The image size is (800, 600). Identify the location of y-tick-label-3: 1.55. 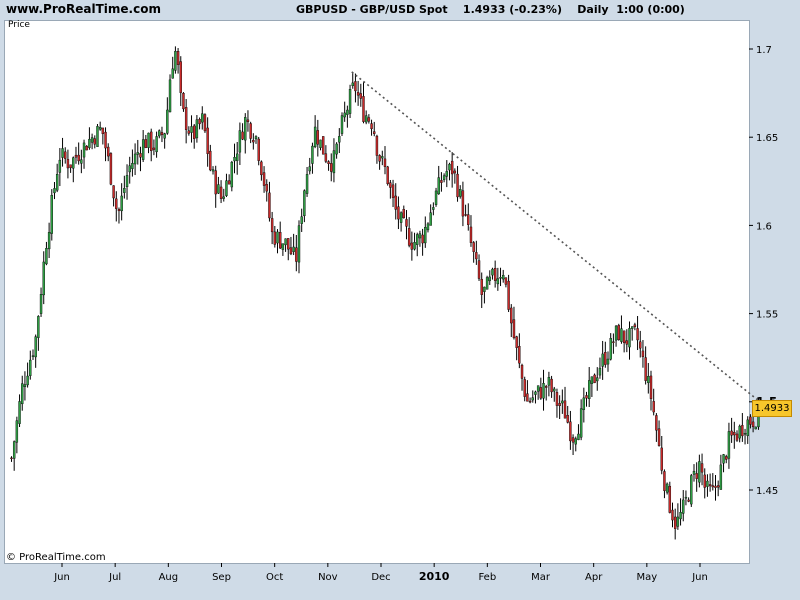
(767, 315).